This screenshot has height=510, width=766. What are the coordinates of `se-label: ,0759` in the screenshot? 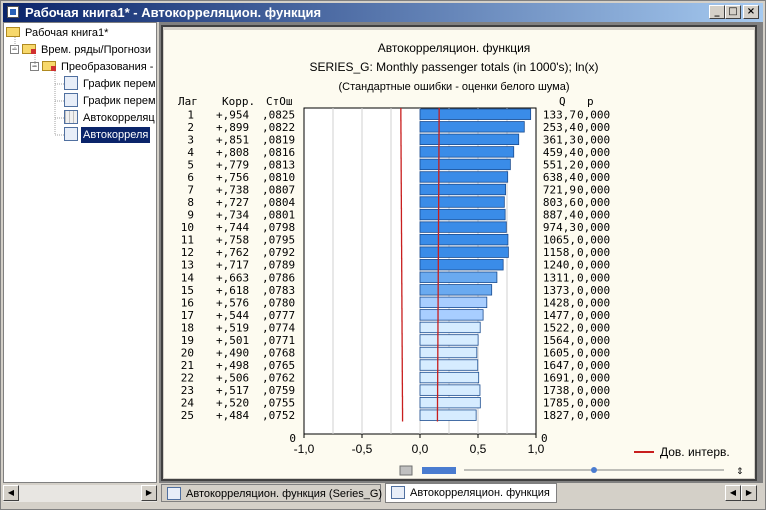 It's located at (278, 390).